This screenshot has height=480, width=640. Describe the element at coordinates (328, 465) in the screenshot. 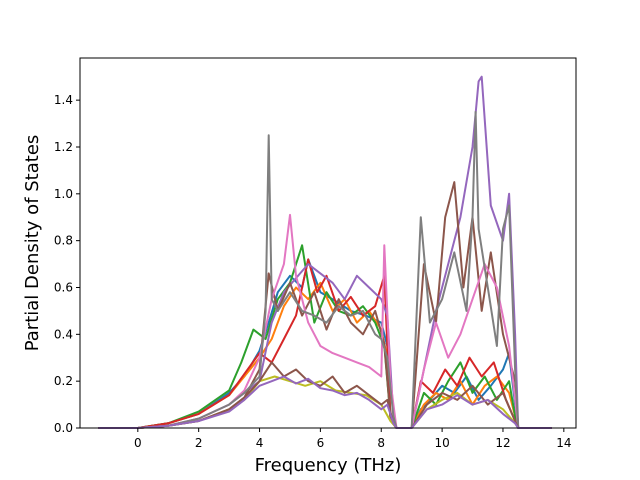

I see `x-axis-label: Frequency (THz)` at that location.